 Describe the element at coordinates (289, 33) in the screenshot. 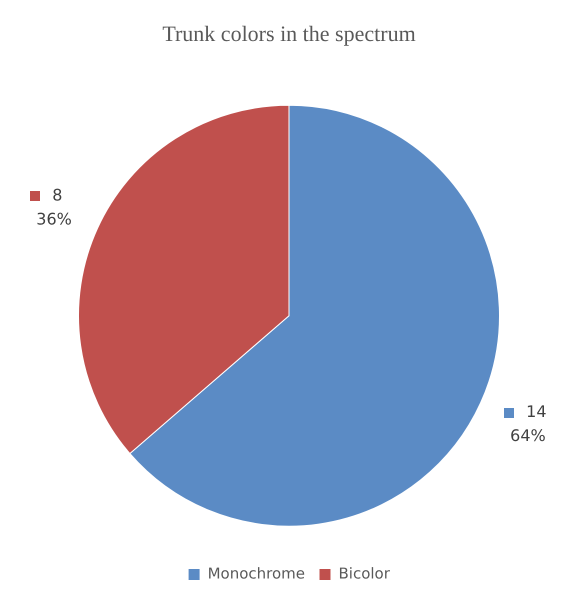

I see `chart-title: Trunk colors in the spectrum` at that location.